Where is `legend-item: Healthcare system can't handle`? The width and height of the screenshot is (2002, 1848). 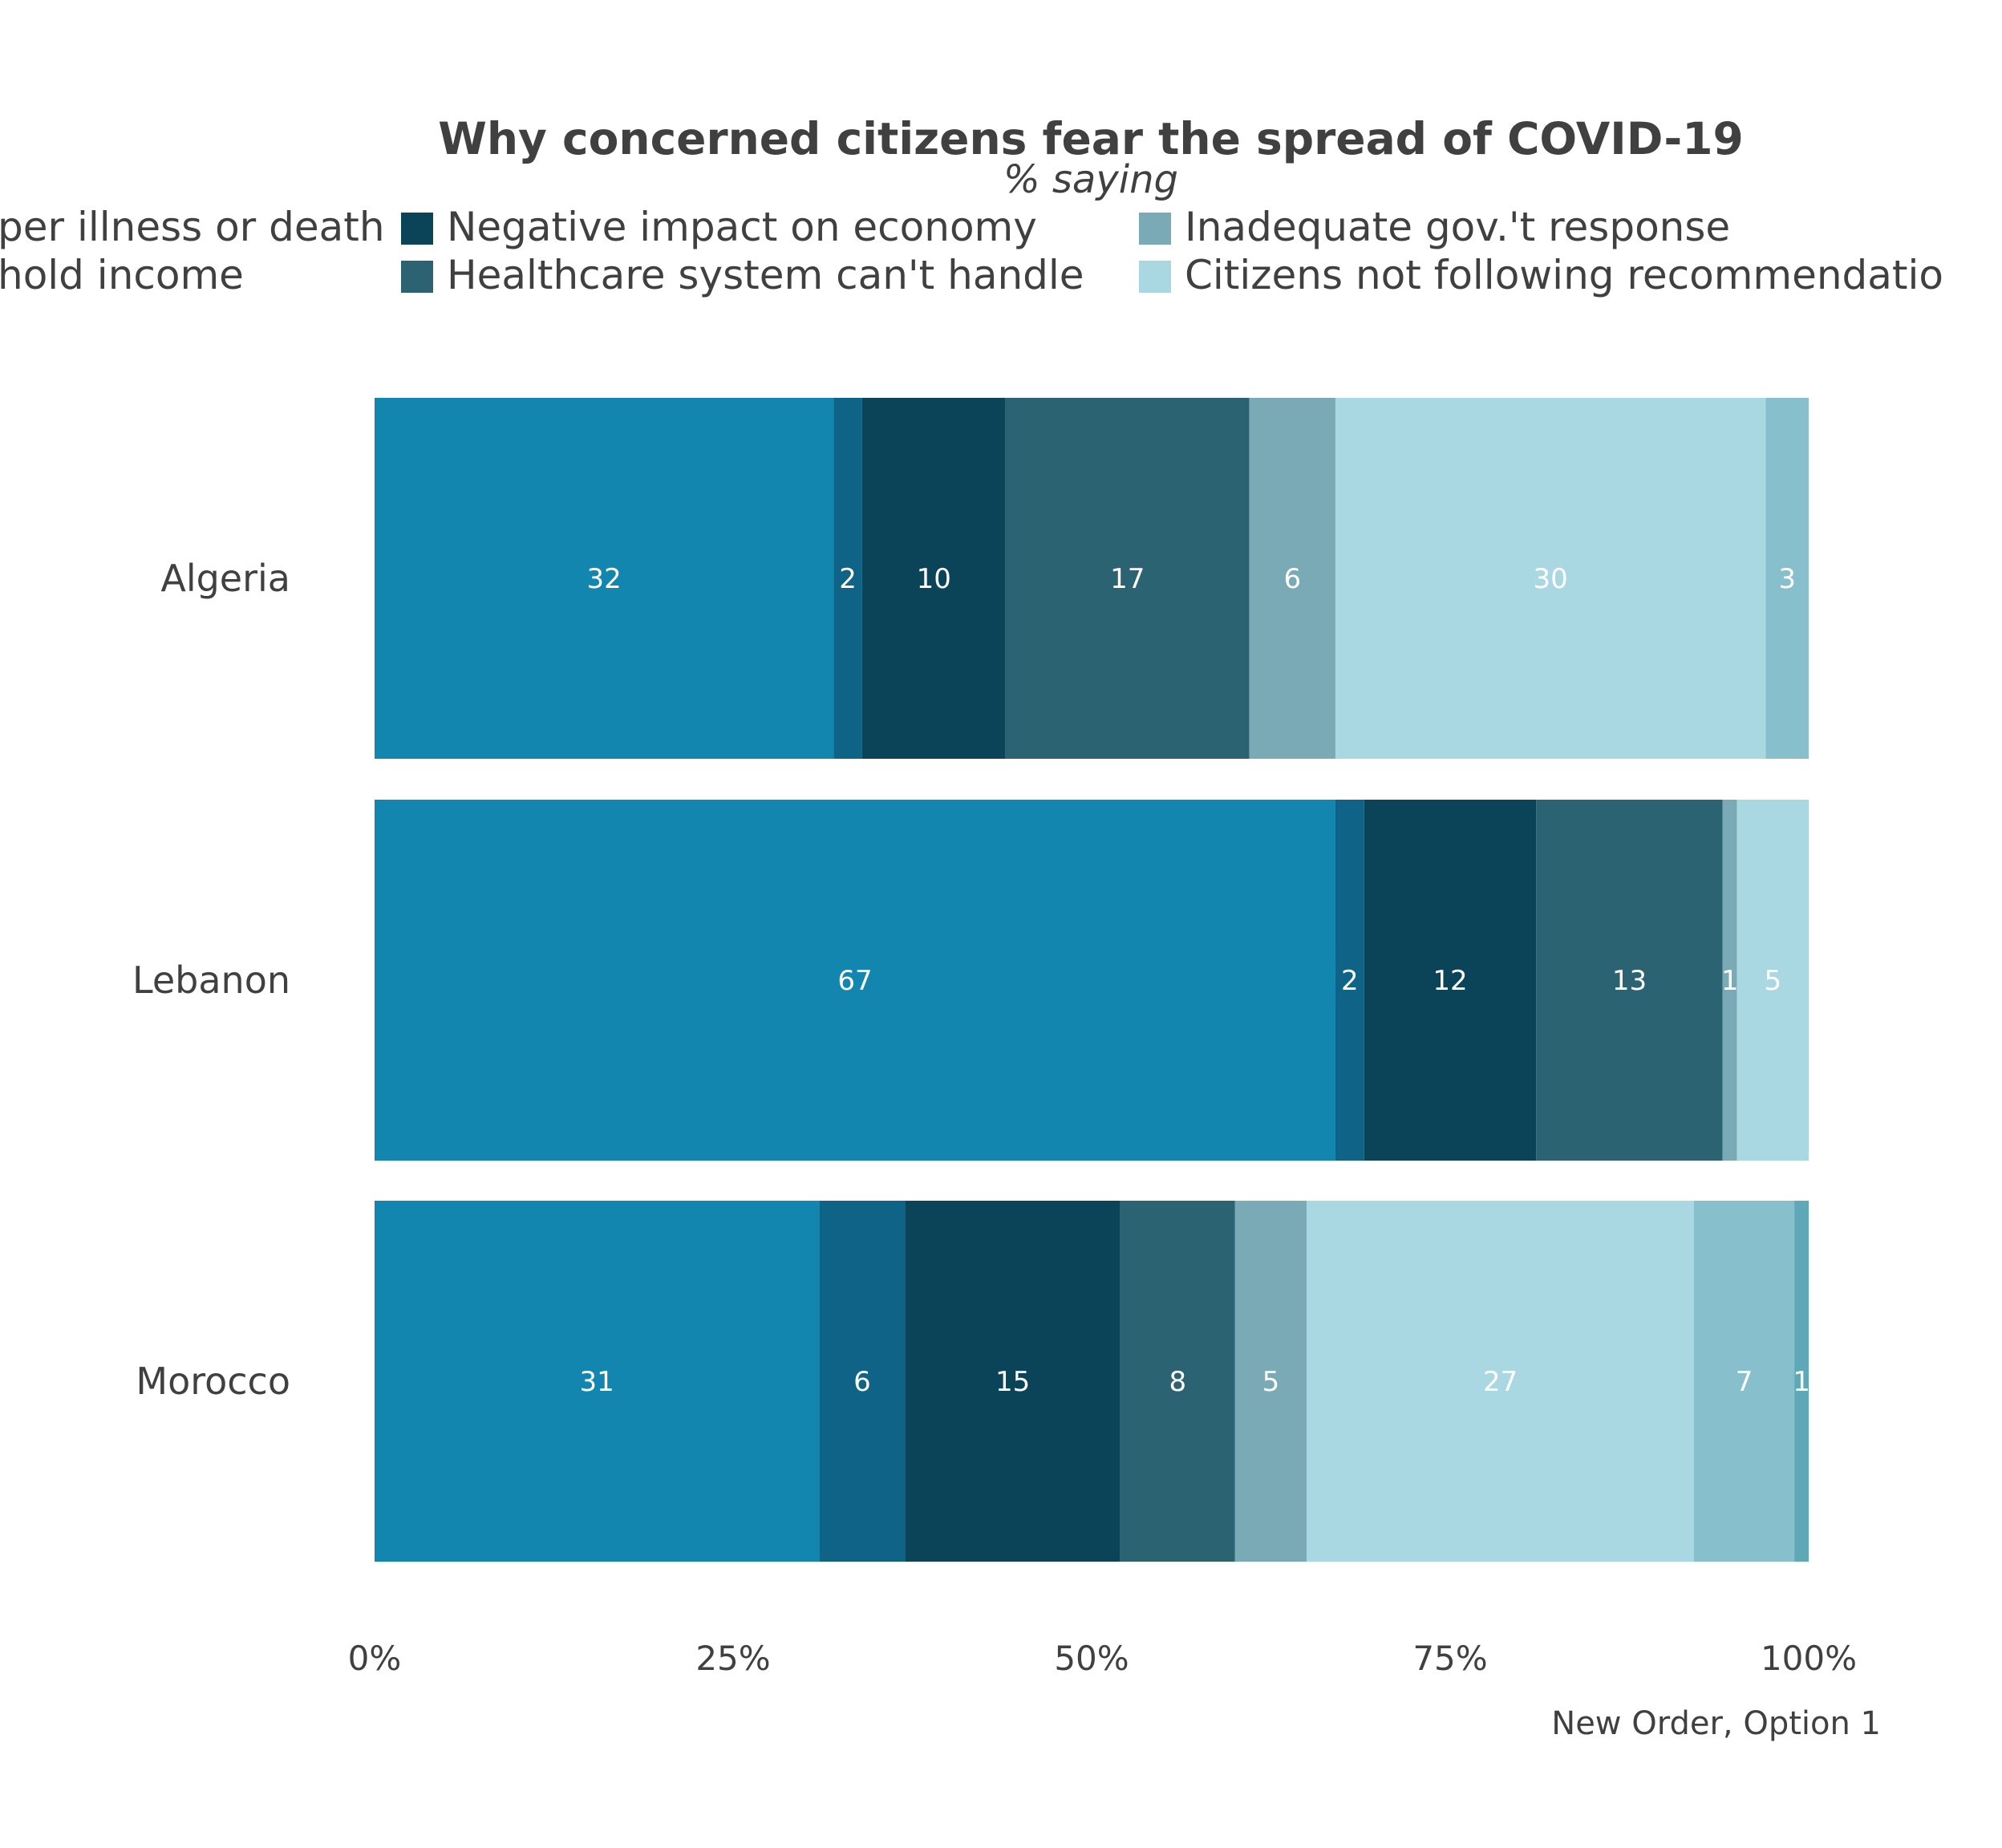 legend-item: Healthcare system can't handle is located at coordinates (742, 275).